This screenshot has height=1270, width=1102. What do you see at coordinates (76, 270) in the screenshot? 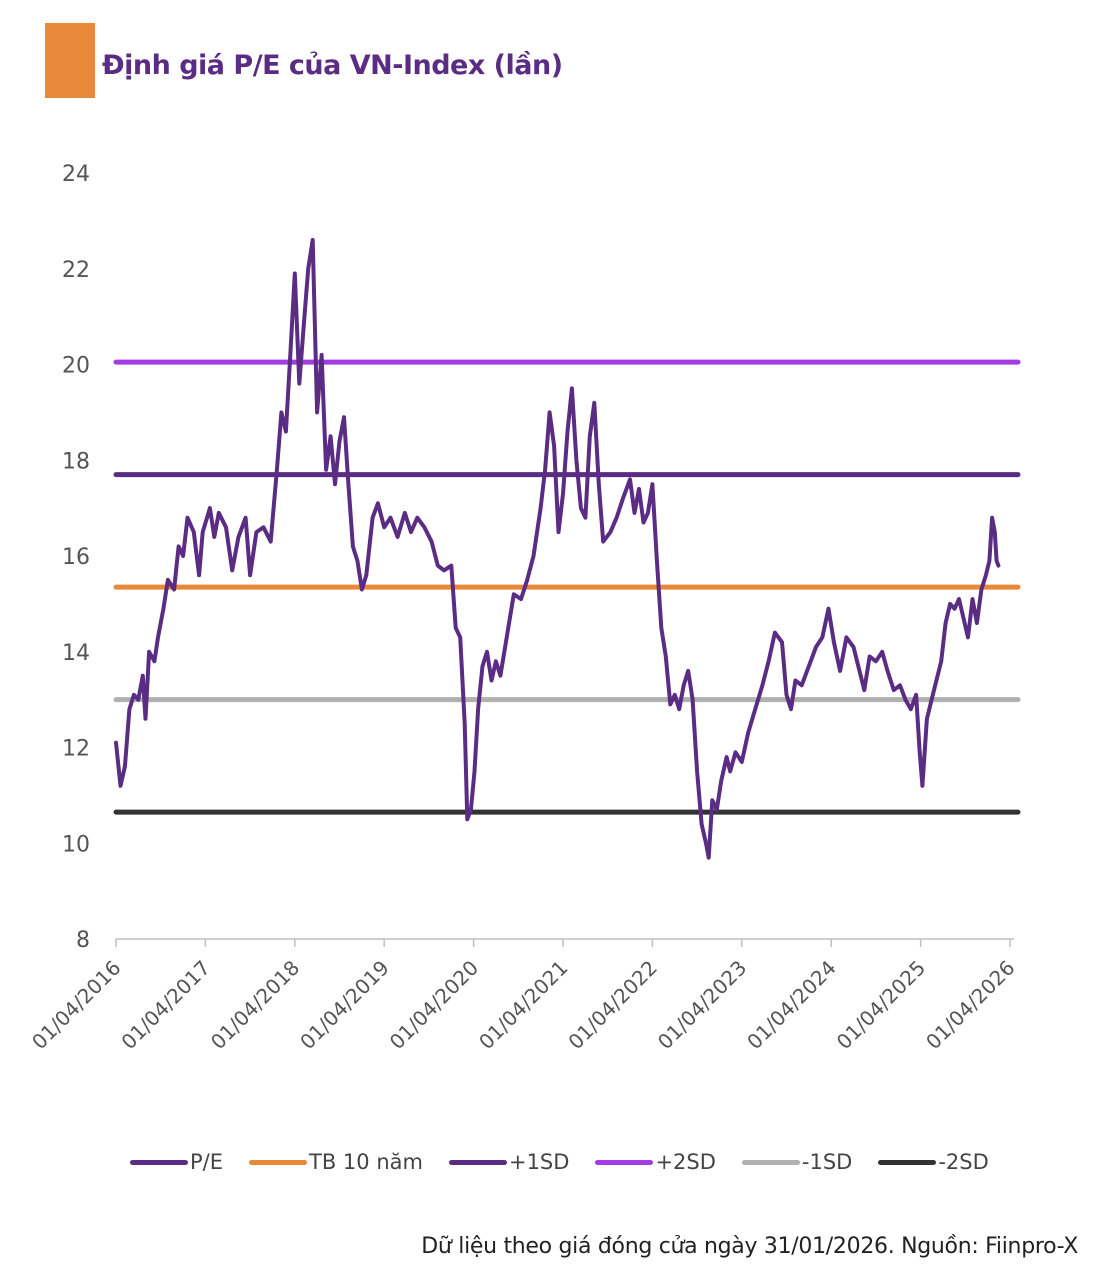
I see `y-tick-label: 22` at bounding box center [76, 270].